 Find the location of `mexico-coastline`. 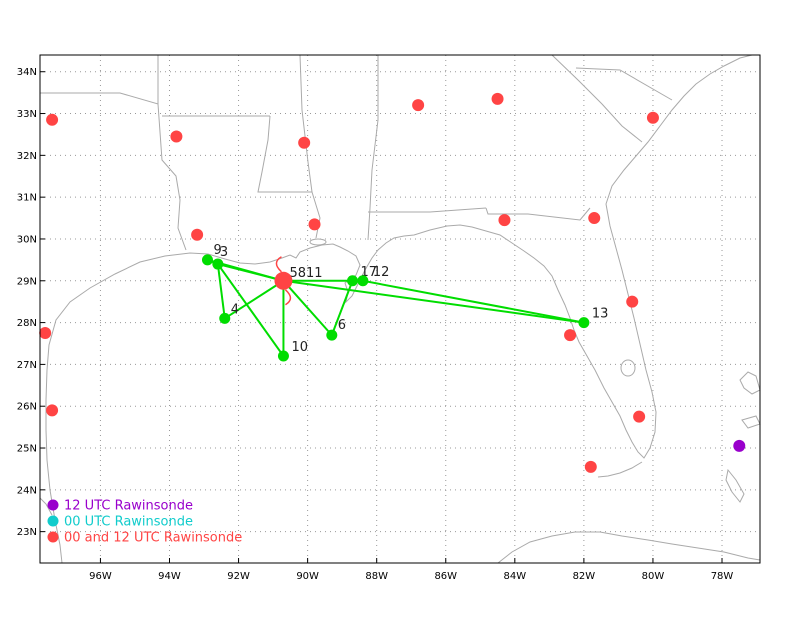

mexico-coastline is located at coordinates (46, 506).